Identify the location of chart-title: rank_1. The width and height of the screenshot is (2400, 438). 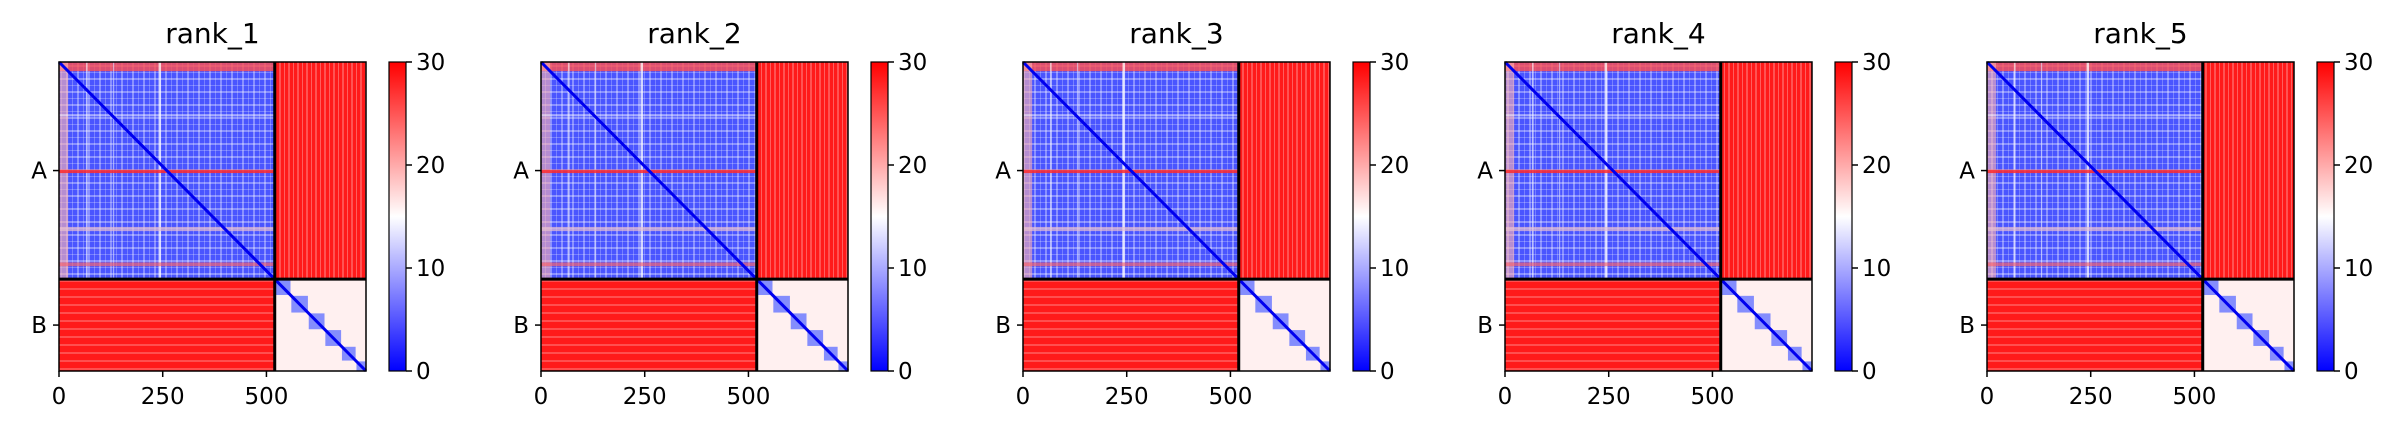
(212, 33).